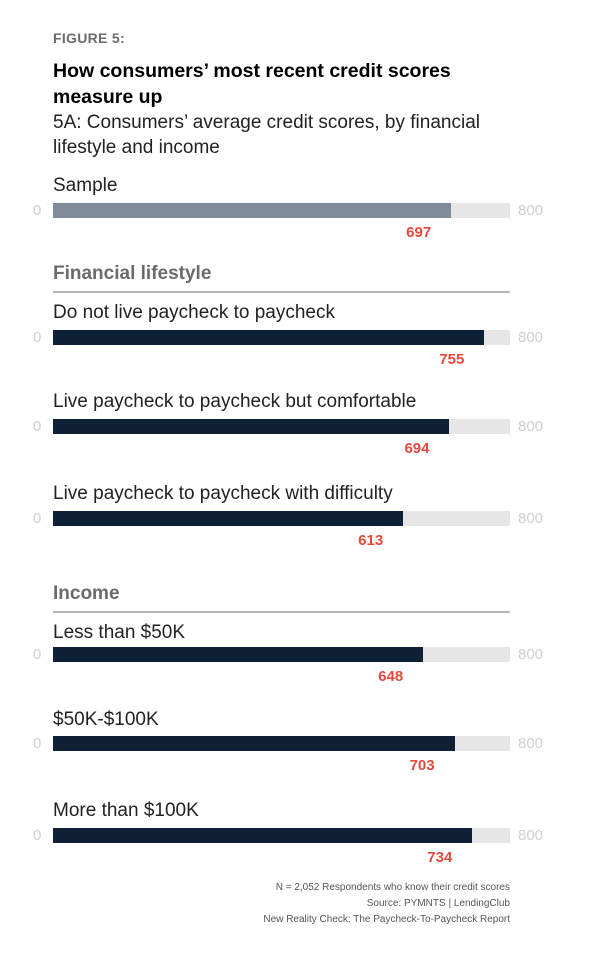 This screenshot has height=955, width=601. I want to click on bar-label-do-not-live-paycheck-to-paycheck: Do not live paycheck to paycheck, so click(194, 312).